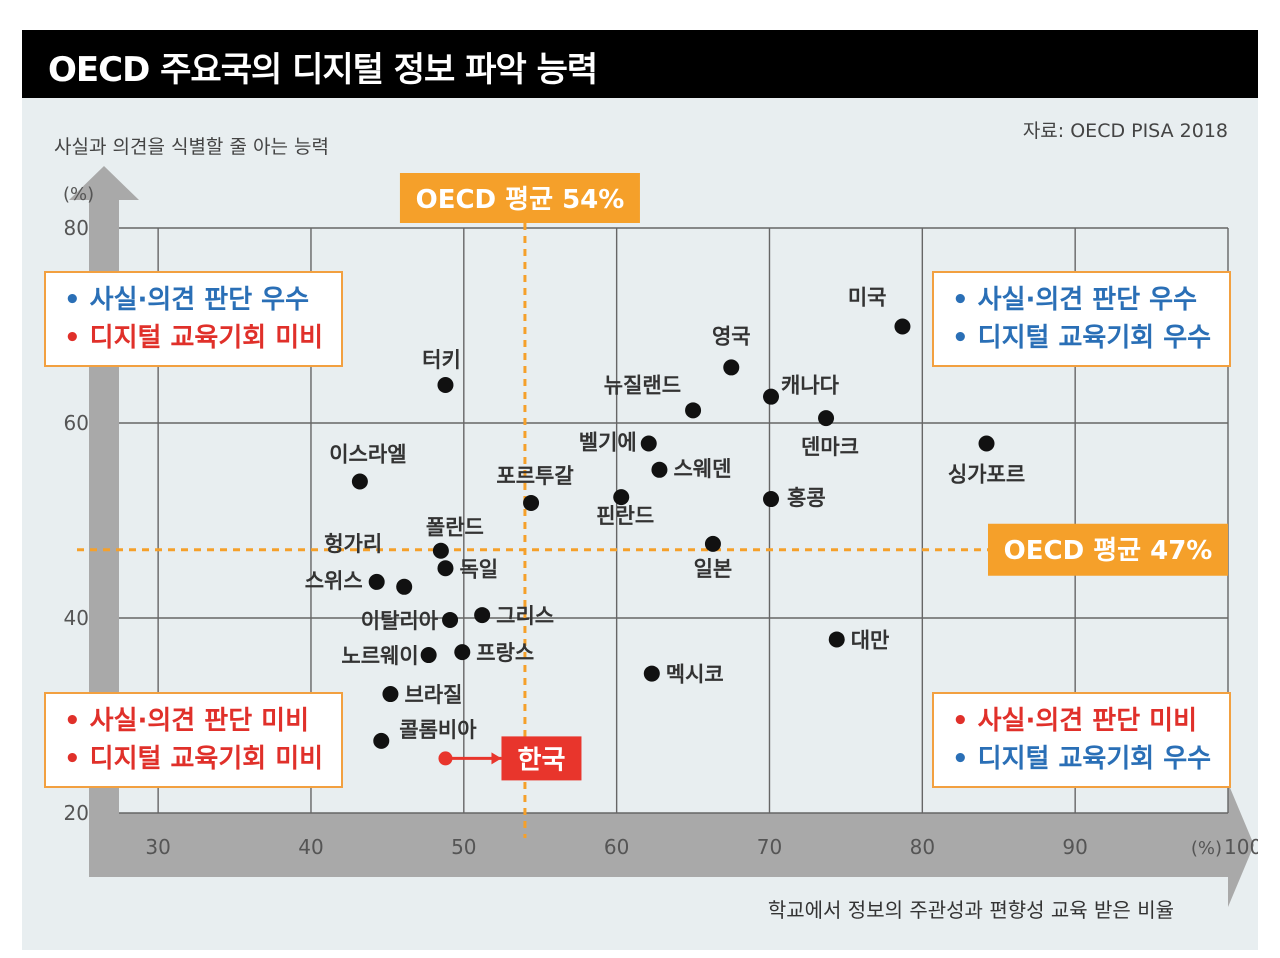 The height and width of the screenshot is (958, 1280). Describe the element at coordinates (1082, 338) in the screenshot. I see `quadrant-top-right-line2: • 디지털 교육기회 우수` at that location.